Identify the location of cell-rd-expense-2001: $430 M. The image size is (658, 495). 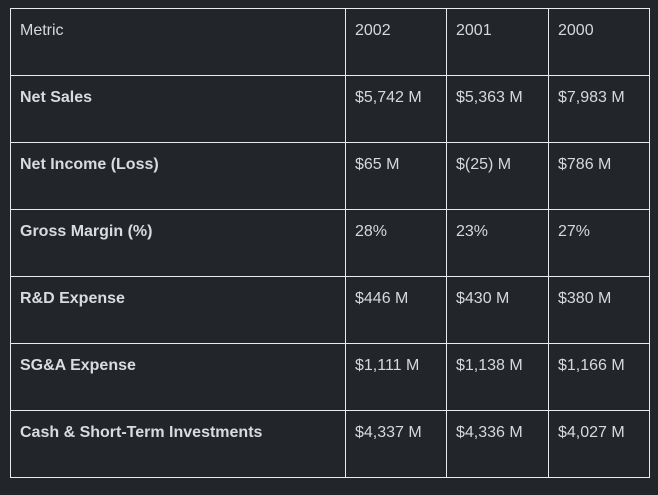
(497, 310).